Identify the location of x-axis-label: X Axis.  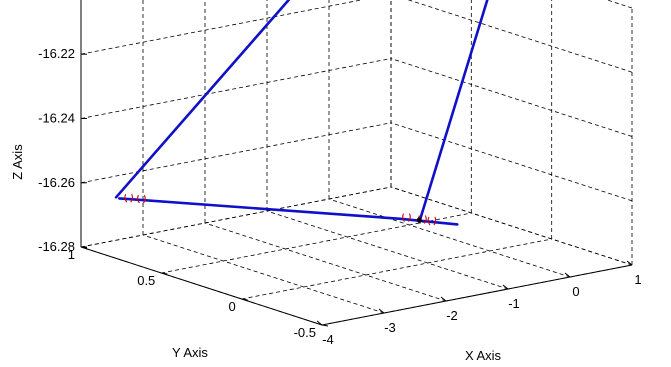
(483, 355).